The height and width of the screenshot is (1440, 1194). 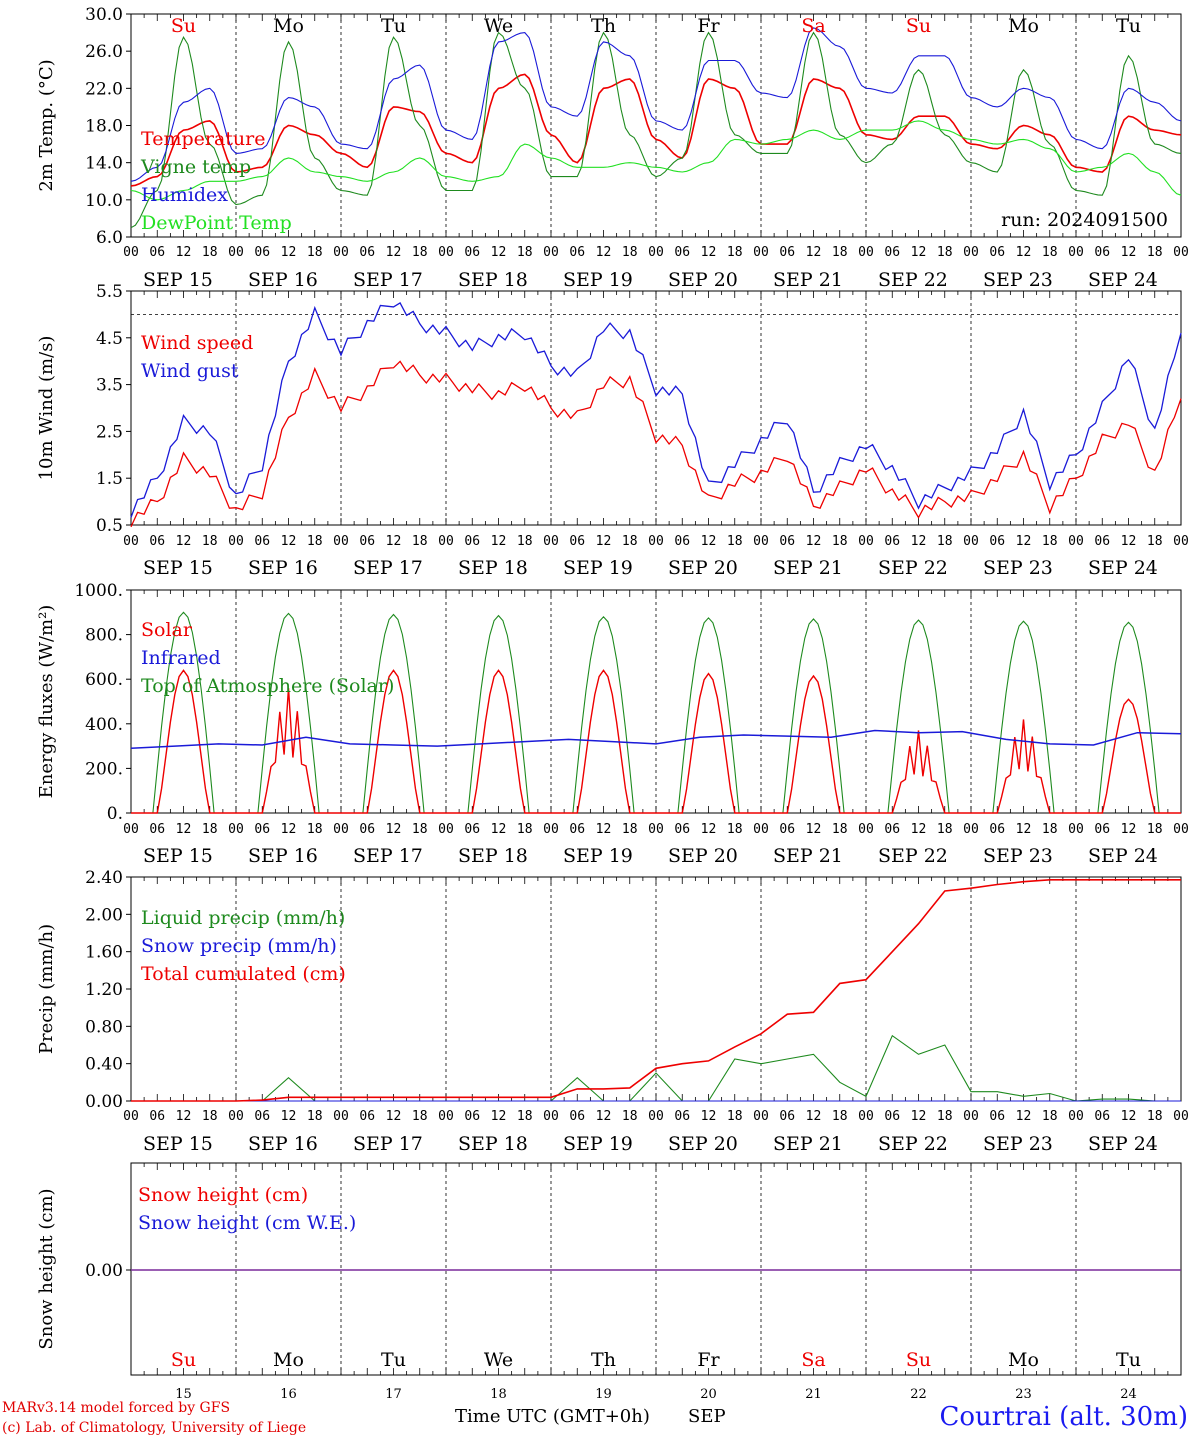 I want to click on run-label: run: 2024091500, so click(x=1084, y=220).